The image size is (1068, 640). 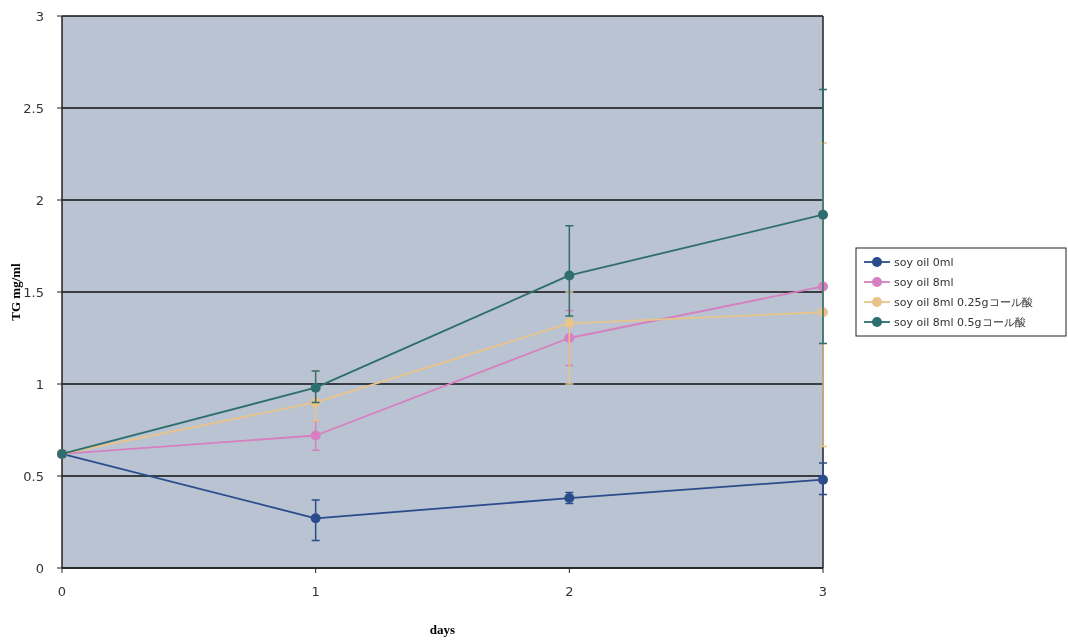 I want to click on y-tick-label: 2.5, so click(x=33, y=108).